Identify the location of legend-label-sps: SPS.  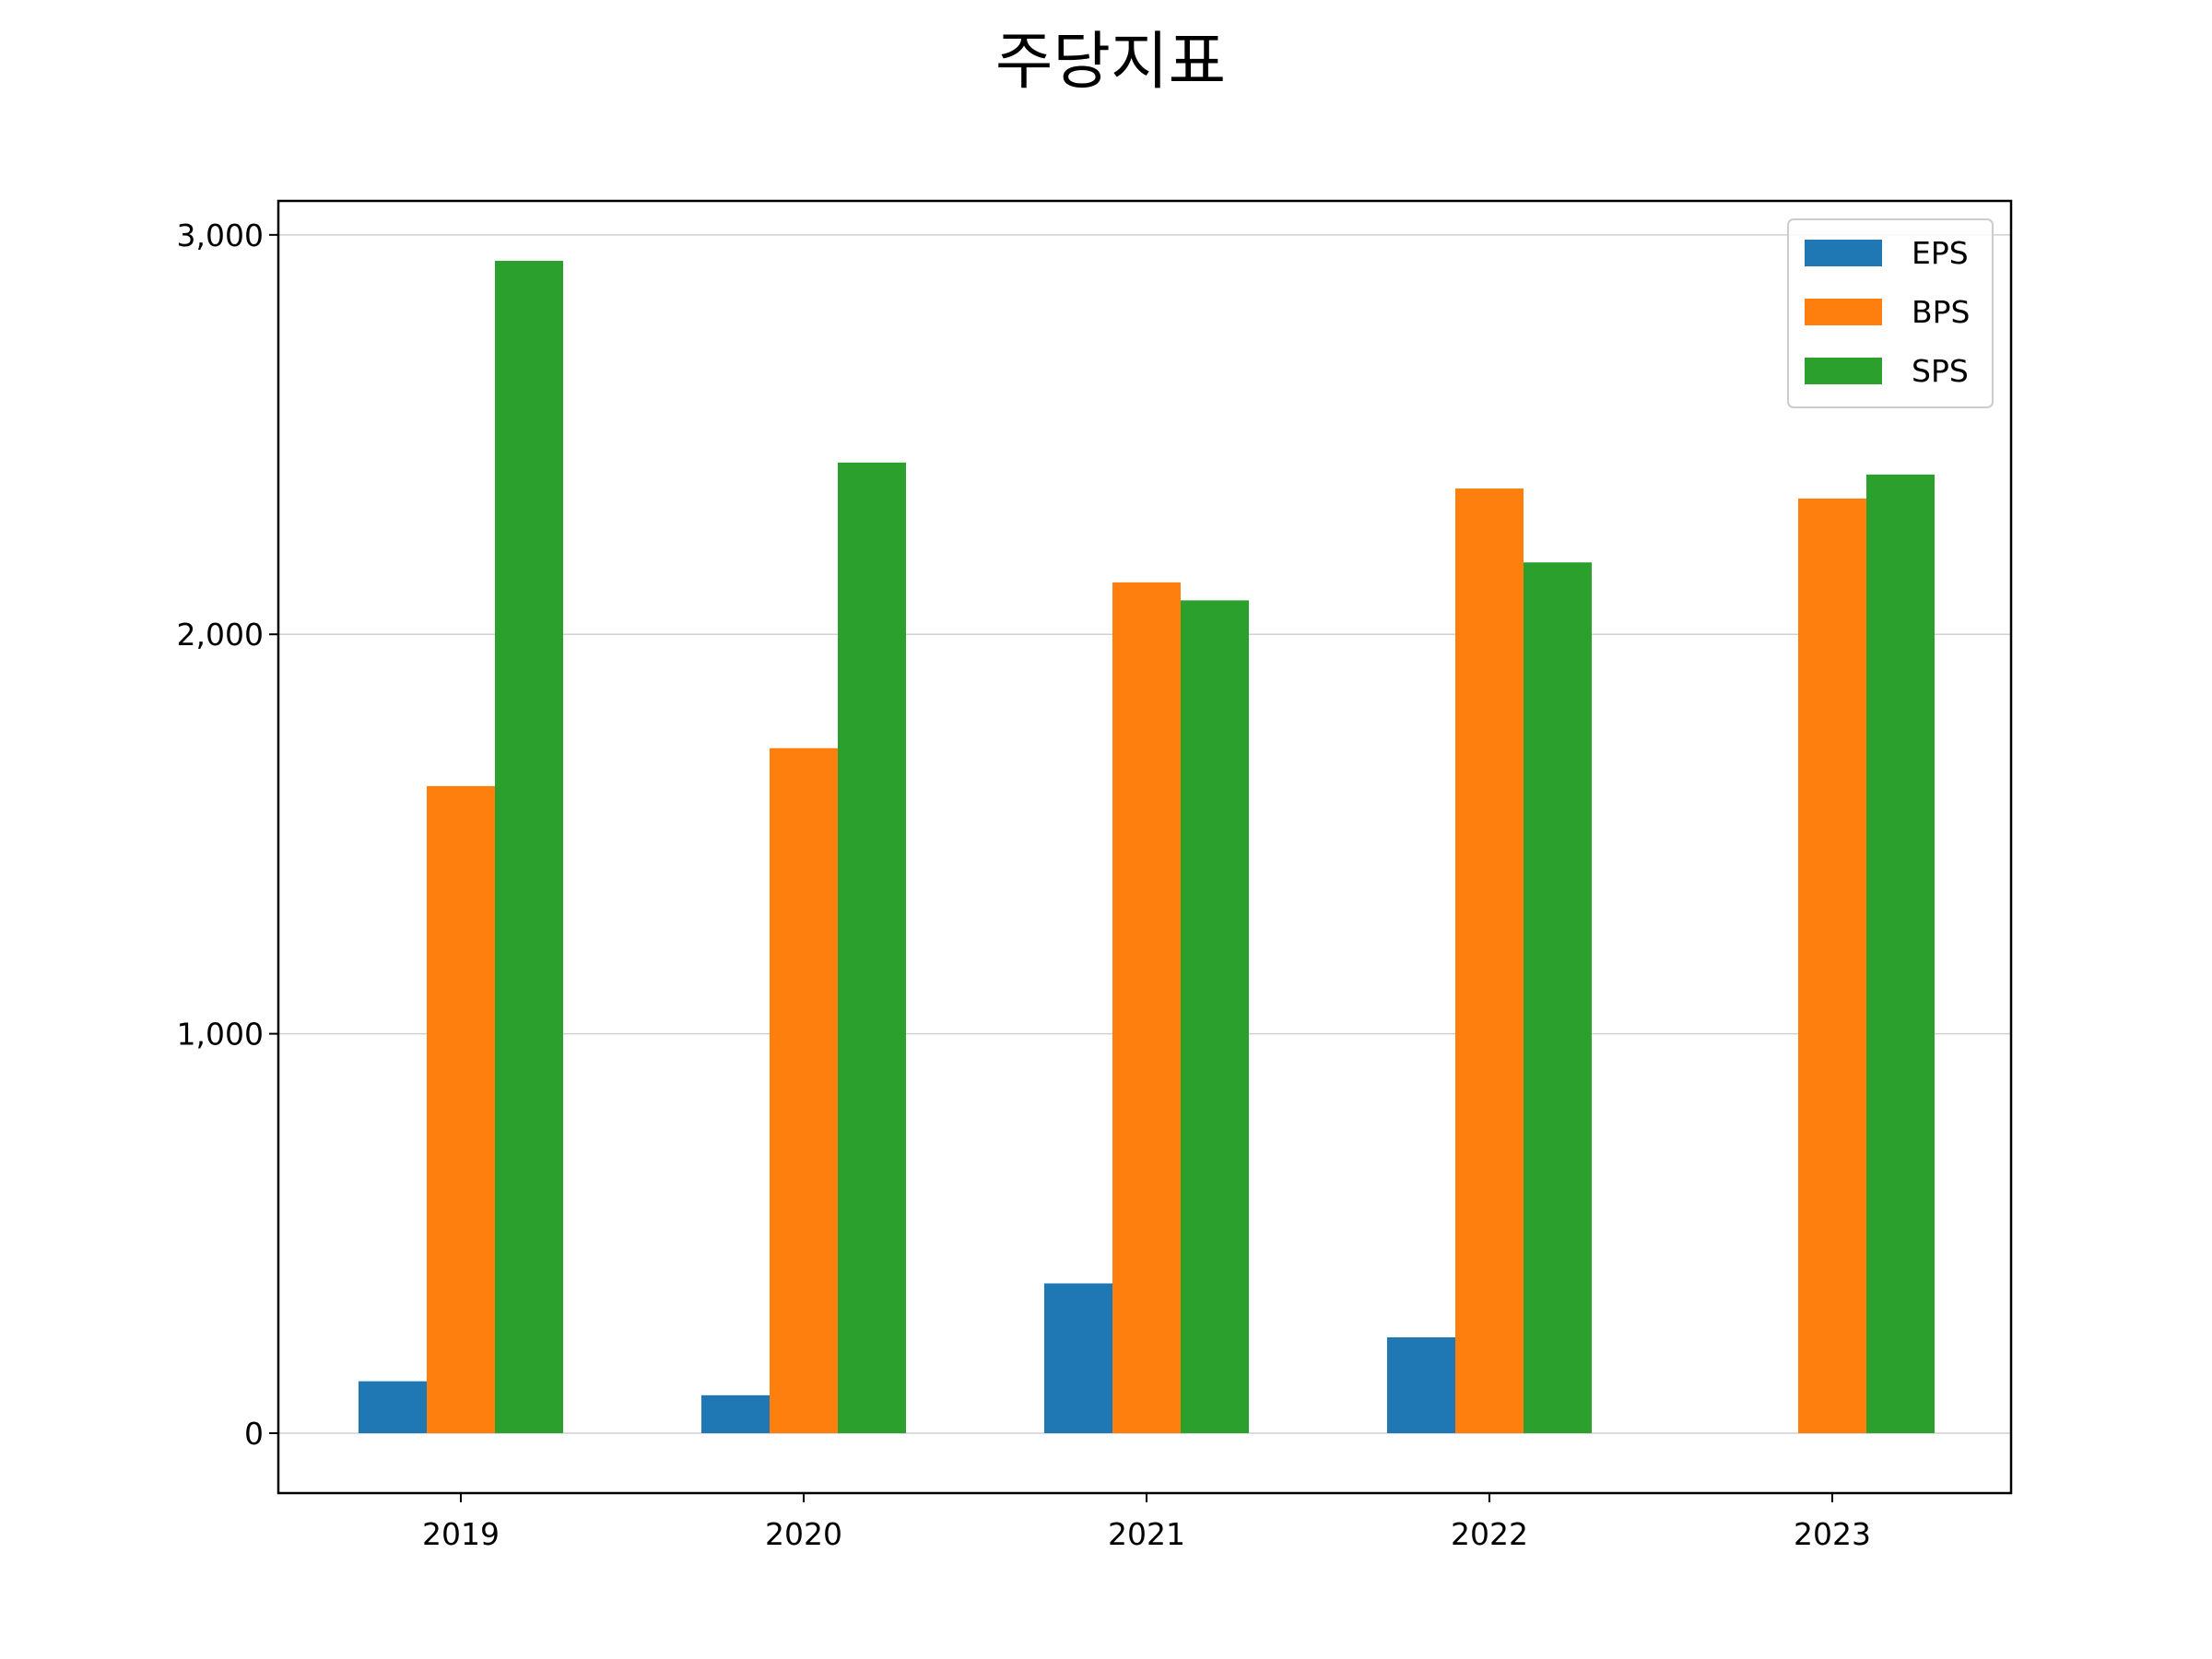
(1940, 371).